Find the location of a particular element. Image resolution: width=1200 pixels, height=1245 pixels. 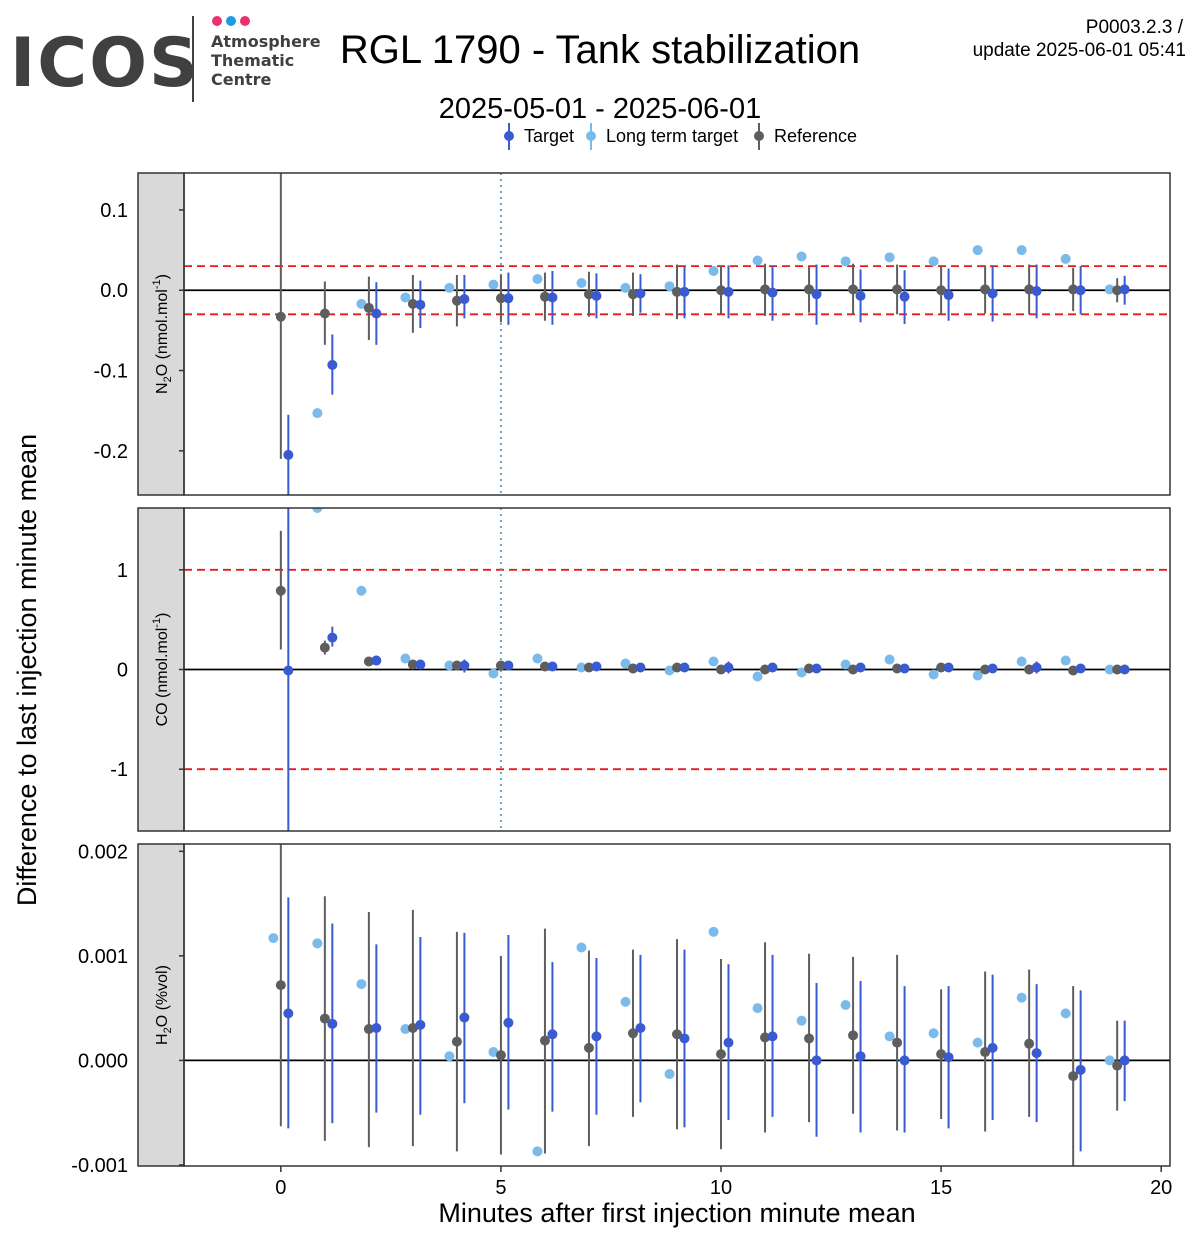

legend-long-term-swatch is located at coordinates (591, 136).